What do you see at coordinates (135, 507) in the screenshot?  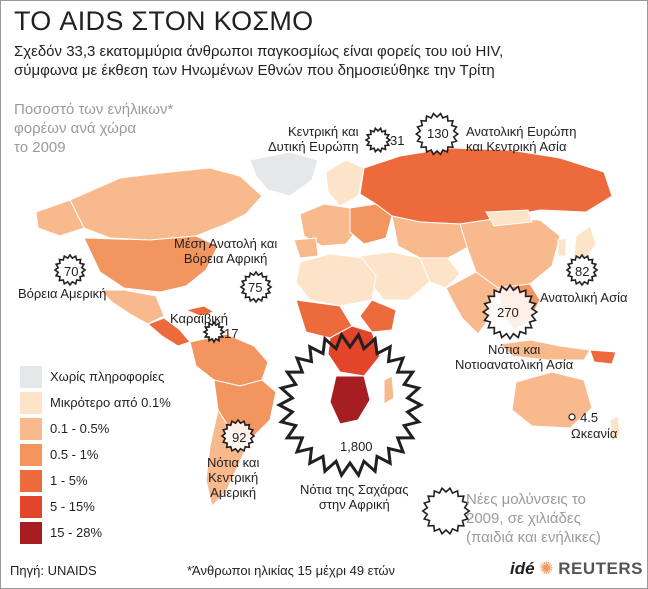 I see `legend-item: 5 - 15%` at bounding box center [135, 507].